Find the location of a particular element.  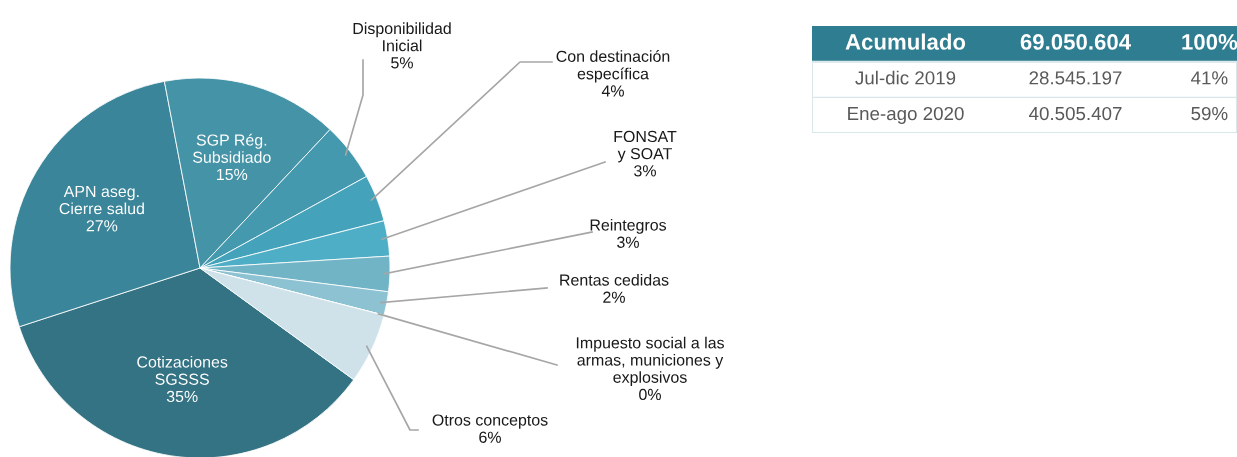

text: 41% is located at coordinates (1209, 78).